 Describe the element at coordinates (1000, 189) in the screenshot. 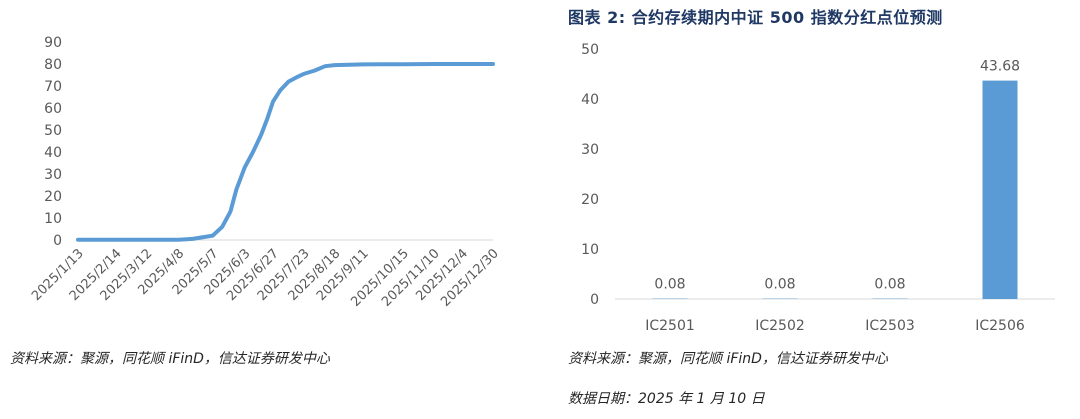

I see `bar` at that location.